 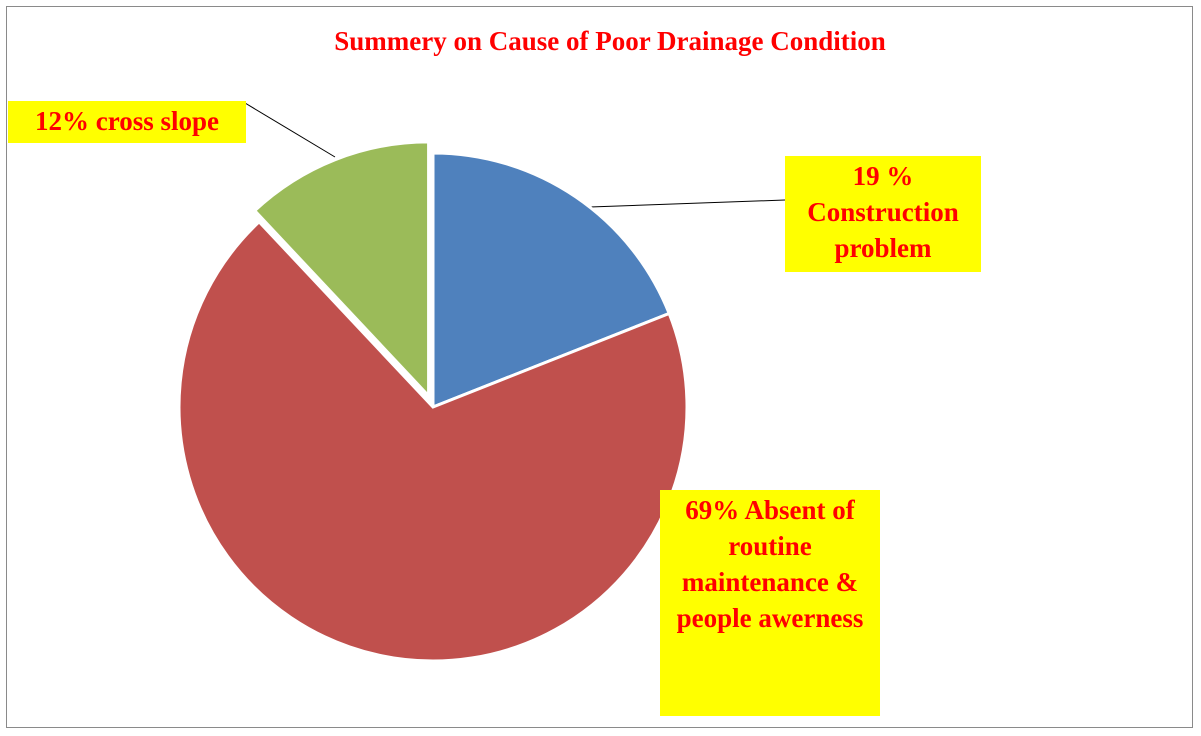 I want to click on data-label: 19 % Construction problem, so click(x=883, y=214).